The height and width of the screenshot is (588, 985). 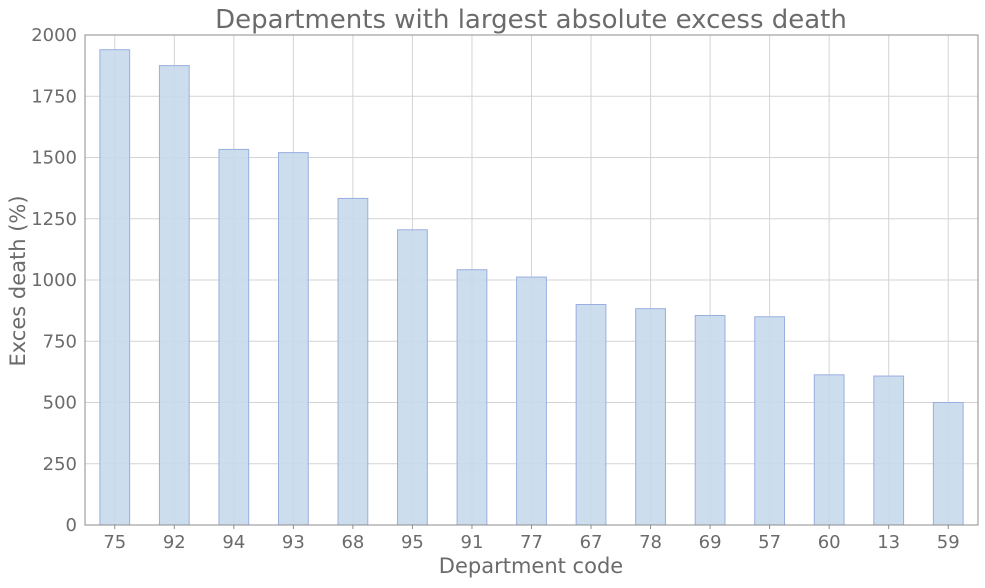 What do you see at coordinates (888, 542) in the screenshot?
I see `x-tick-label: 13` at bounding box center [888, 542].